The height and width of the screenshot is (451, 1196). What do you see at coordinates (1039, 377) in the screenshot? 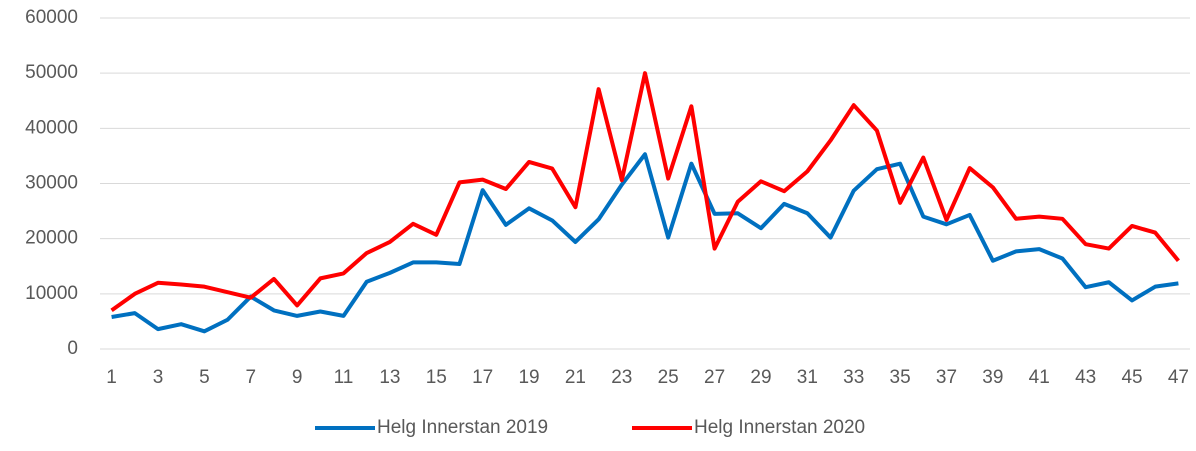
I see `x-tick-label: 41` at bounding box center [1039, 377].